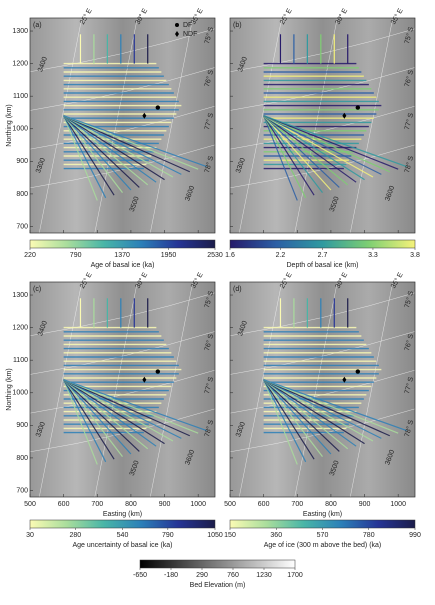  What do you see at coordinates (177, 34) in the screenshot?
I see `legend-marker` at bounding box center [177, 34].